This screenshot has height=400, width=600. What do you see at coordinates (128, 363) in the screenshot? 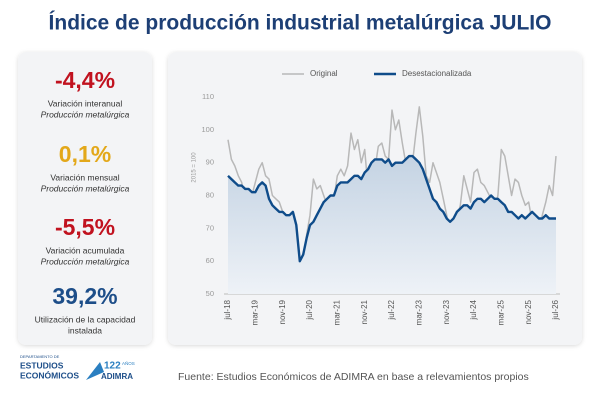
I see `logo-text: AÑOS` at bounding box center [128, 363].